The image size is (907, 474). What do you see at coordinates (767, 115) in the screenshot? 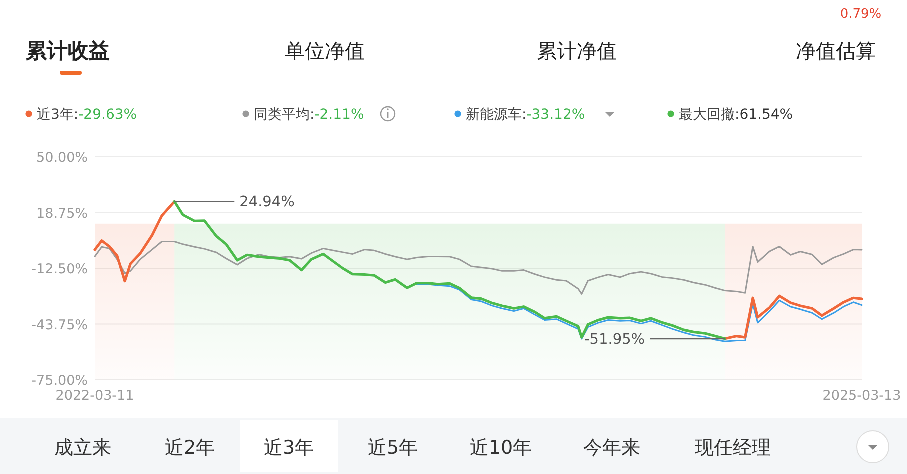
I see `text: 61.54%` at bounding box center [767, 115].